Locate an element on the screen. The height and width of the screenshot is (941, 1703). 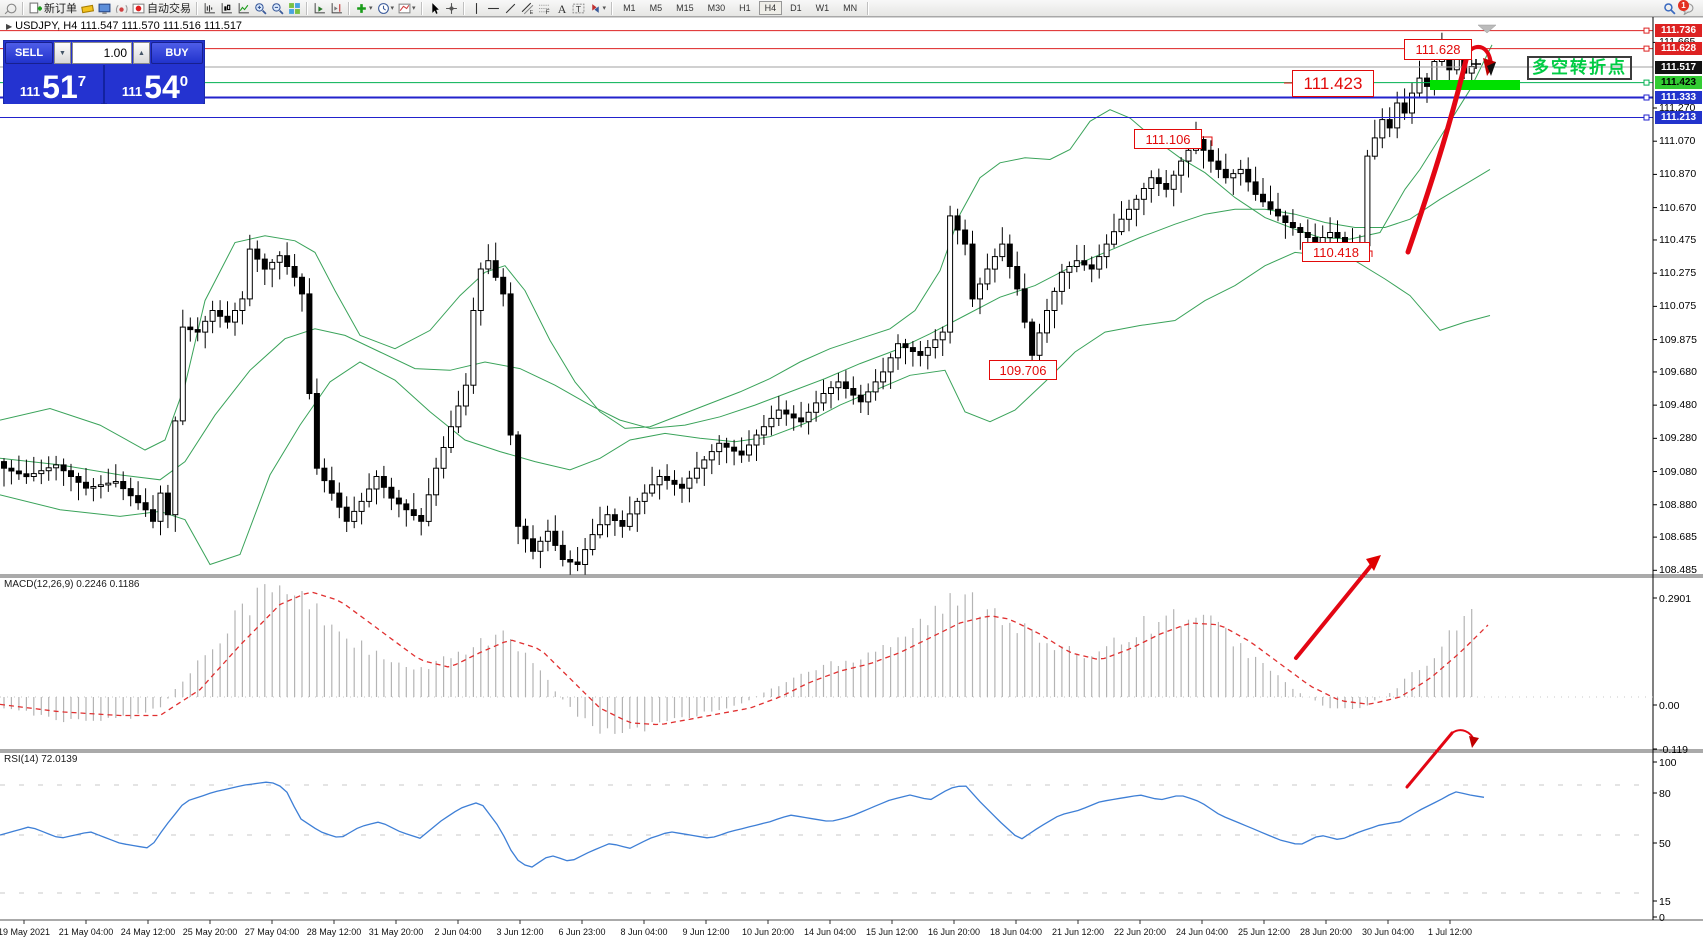
candlestick-chart-icon is located at coordinates (226, 8).